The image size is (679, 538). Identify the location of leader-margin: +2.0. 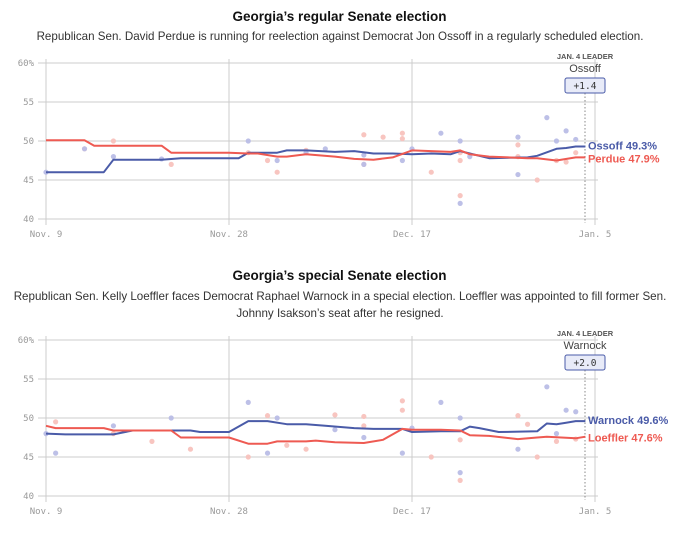
(585, 363).